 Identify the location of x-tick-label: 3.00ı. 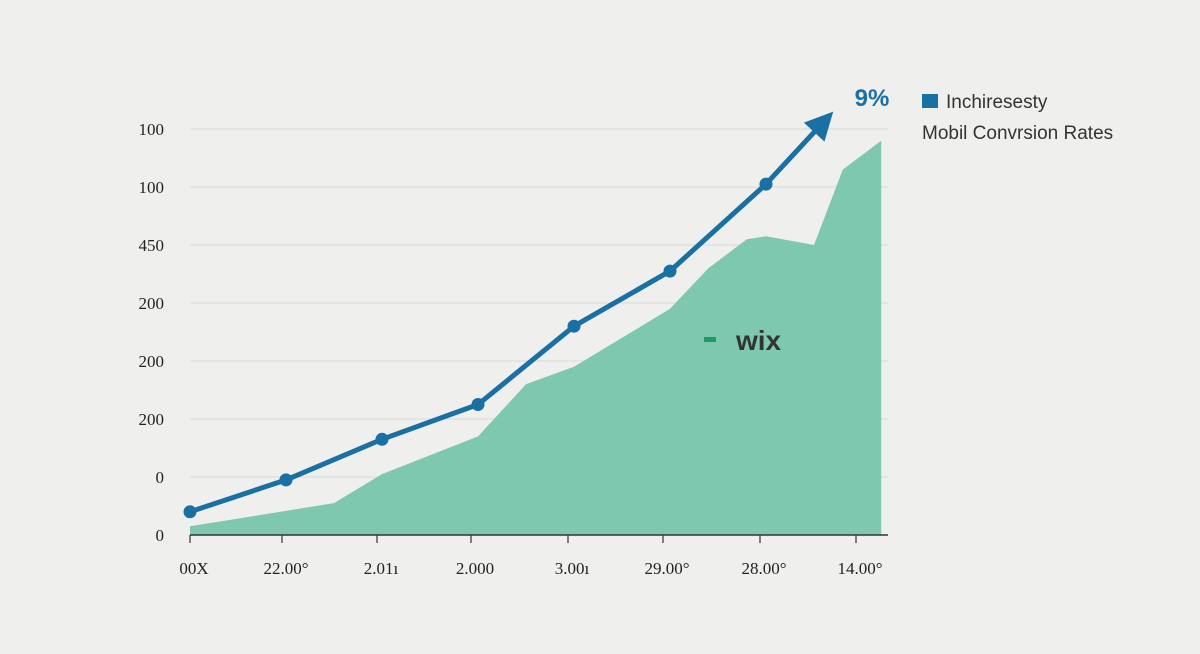
(572, 568).